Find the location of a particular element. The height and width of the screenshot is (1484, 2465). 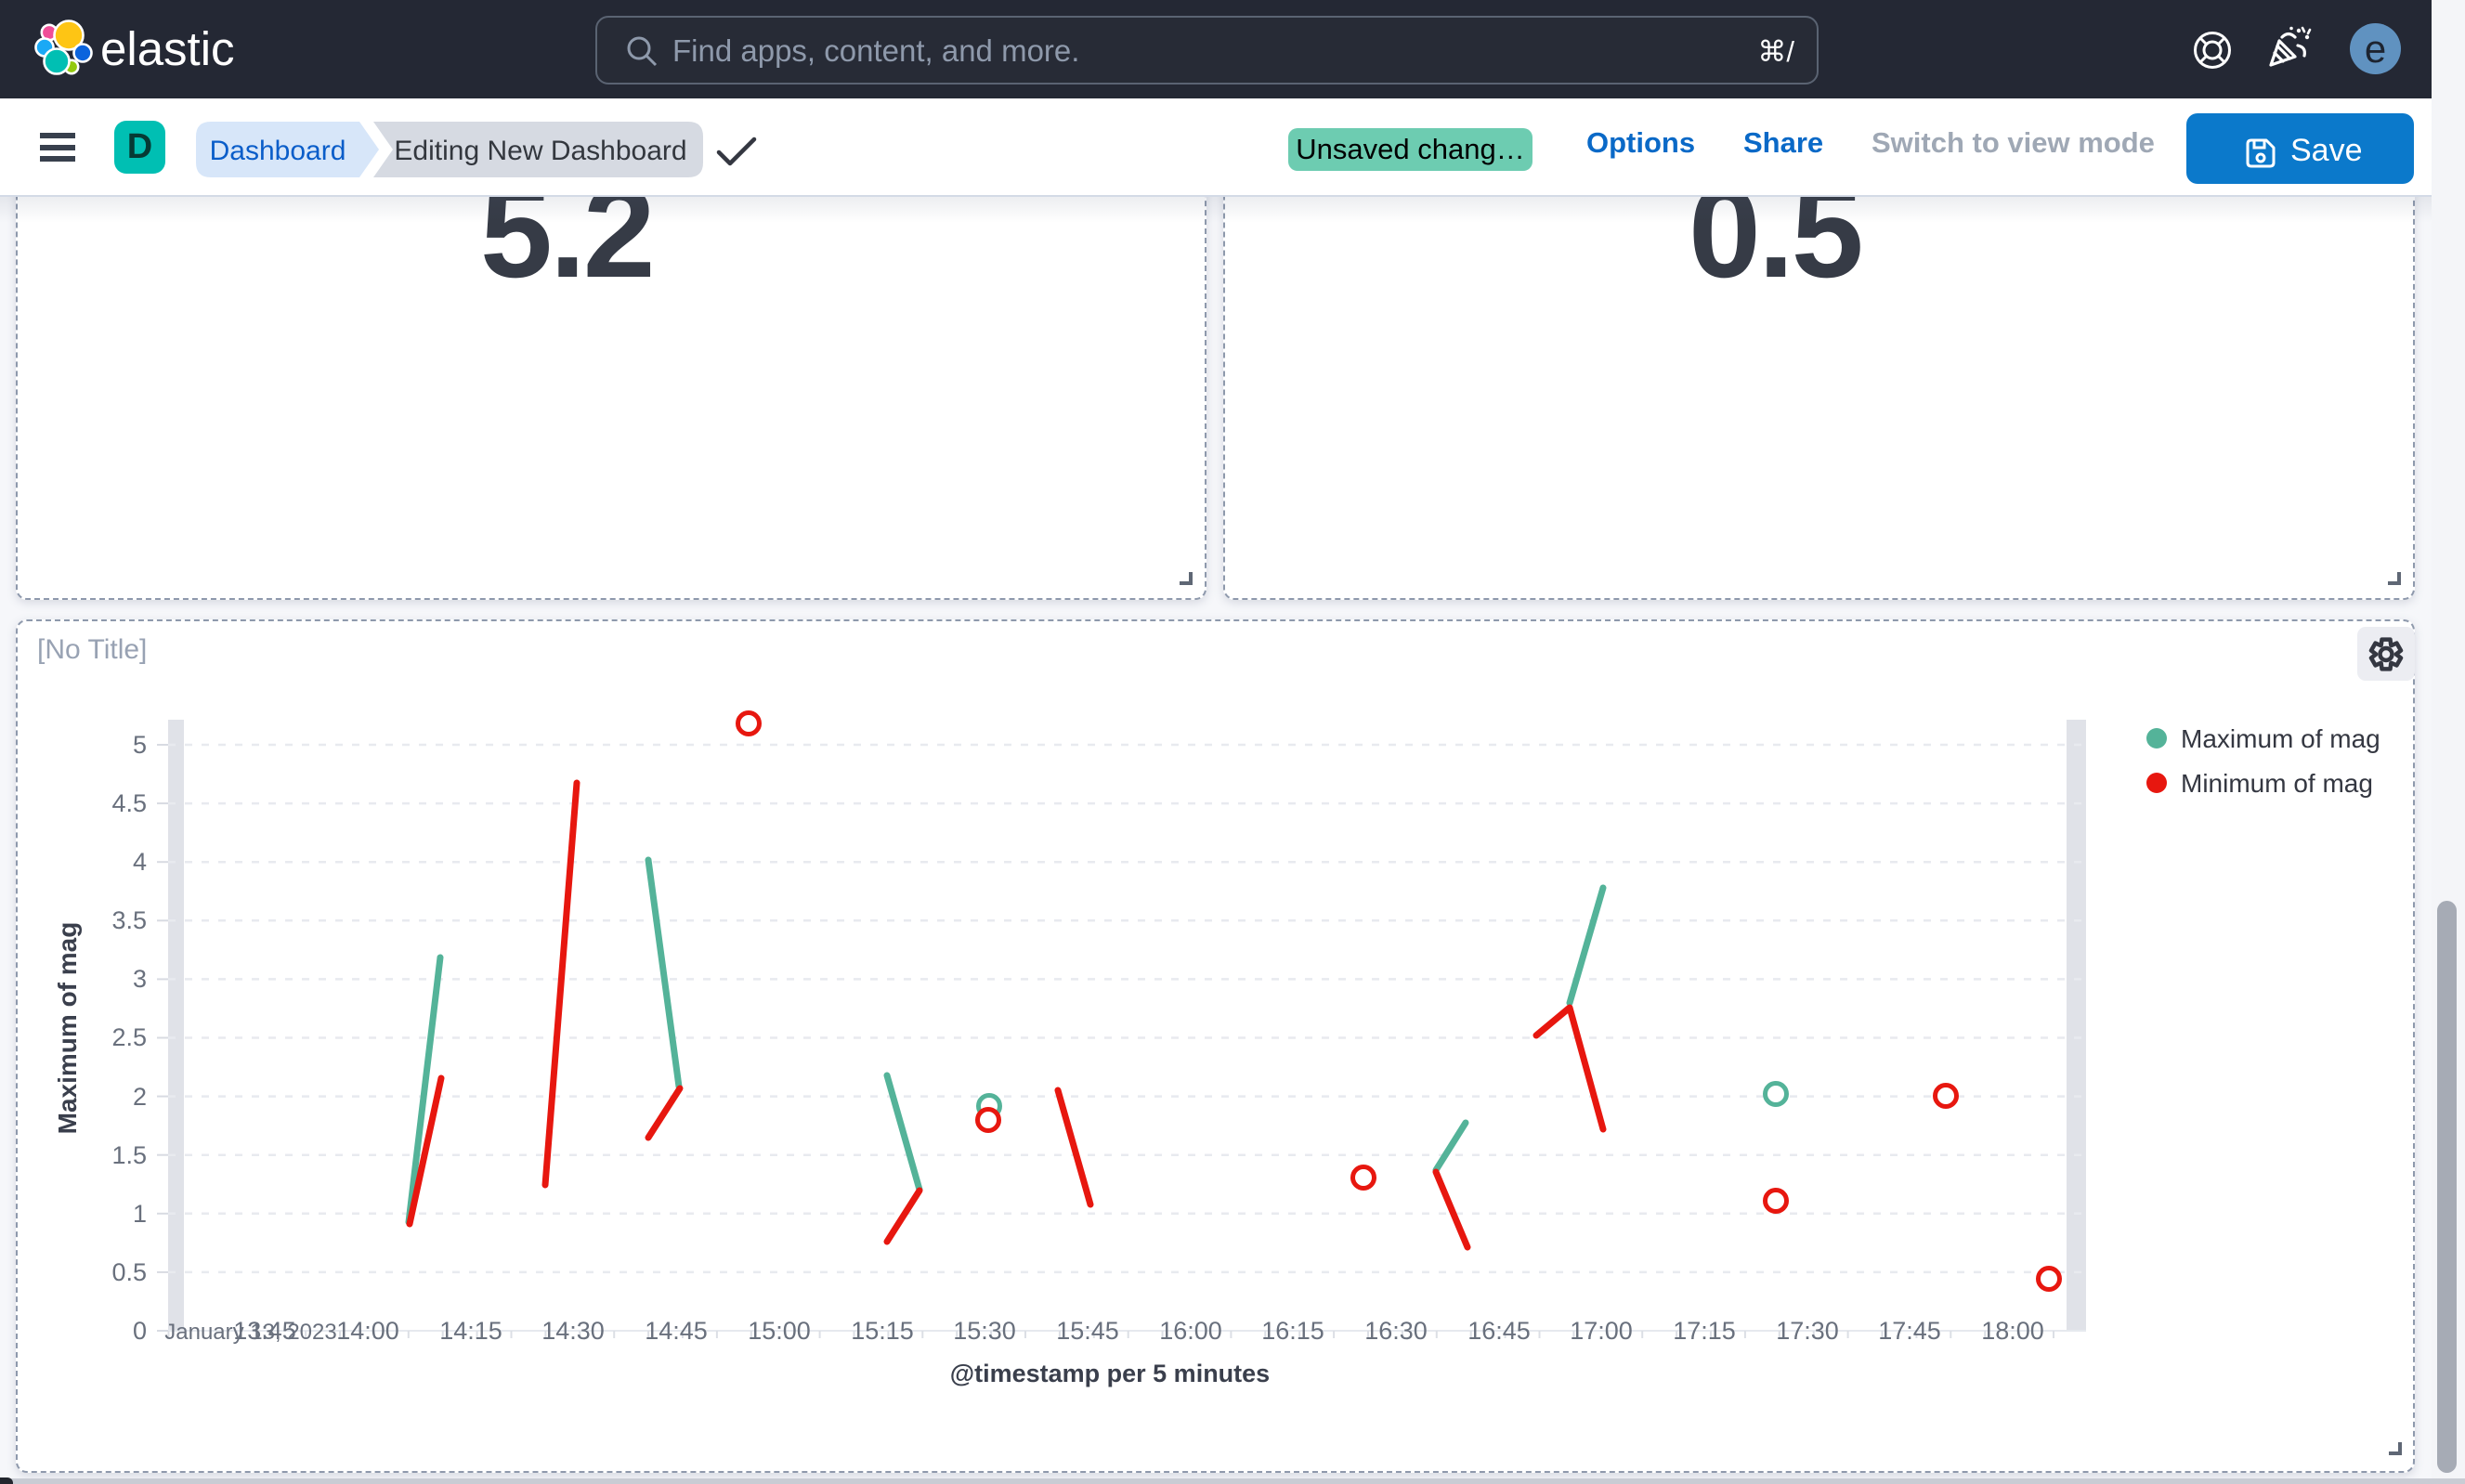

svg-text: 5 is located at coordinates (140, 745).